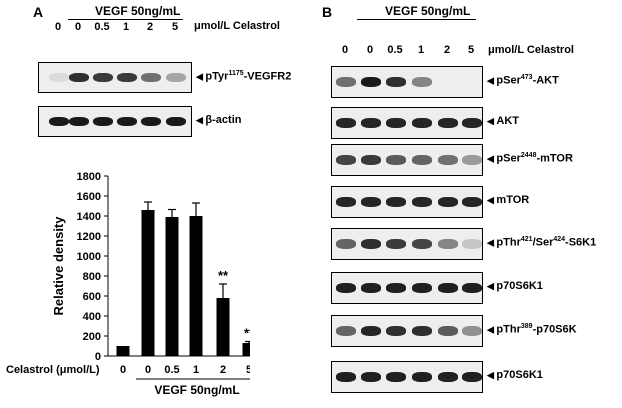 This screenshot has height=408, width=622. Describe the element at coordinates (89, 177) in the screenshot. I see `y-tick-label: 1800` at that location.